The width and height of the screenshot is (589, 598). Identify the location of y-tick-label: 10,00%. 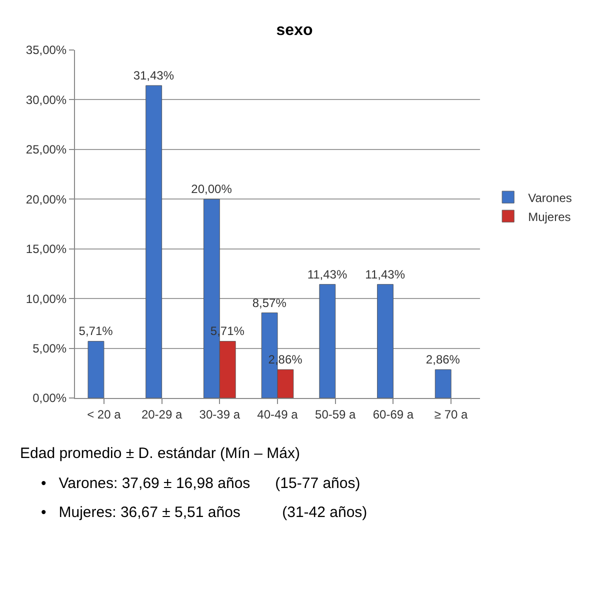
(46, 299).